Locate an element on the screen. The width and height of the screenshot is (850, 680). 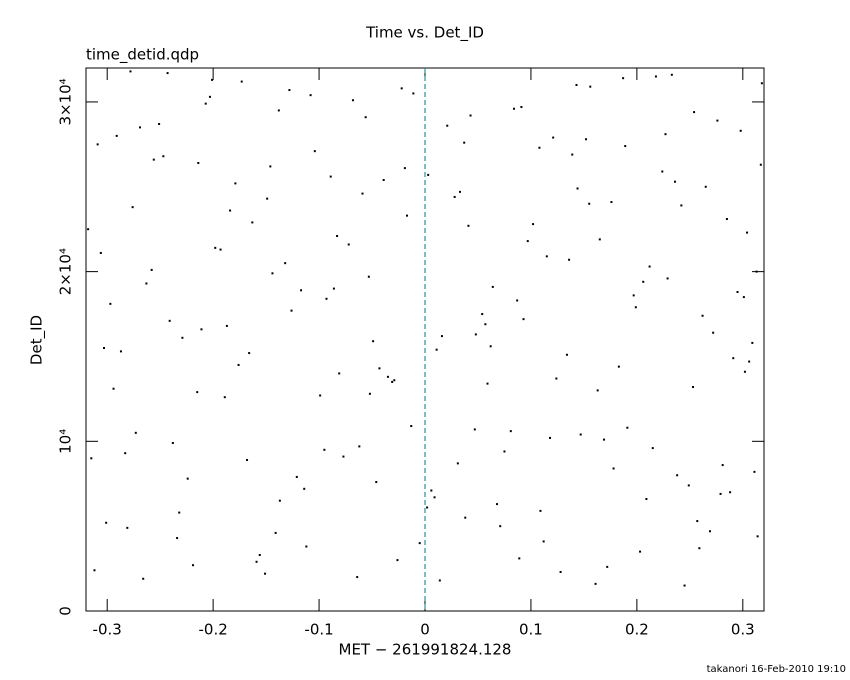
chart-subtitle: time_detid.qdp is located at coordinates (142, 55).